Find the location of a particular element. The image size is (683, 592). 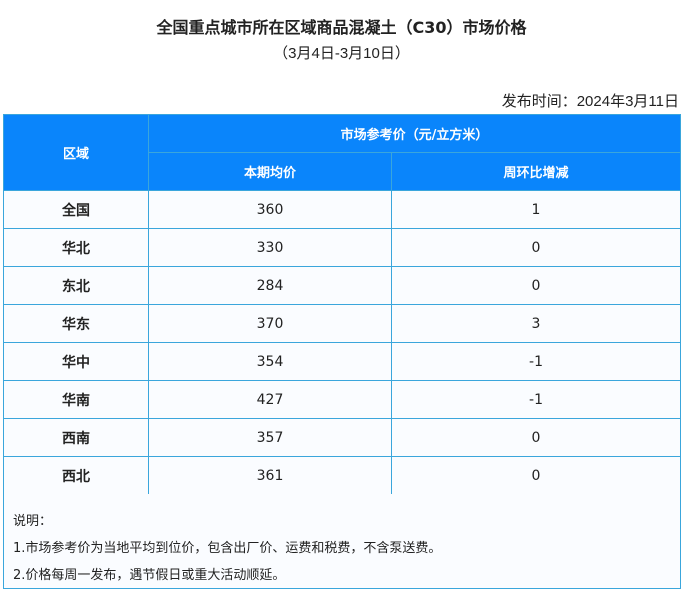

price-cell: 354 is located at coordinates (270, 361).